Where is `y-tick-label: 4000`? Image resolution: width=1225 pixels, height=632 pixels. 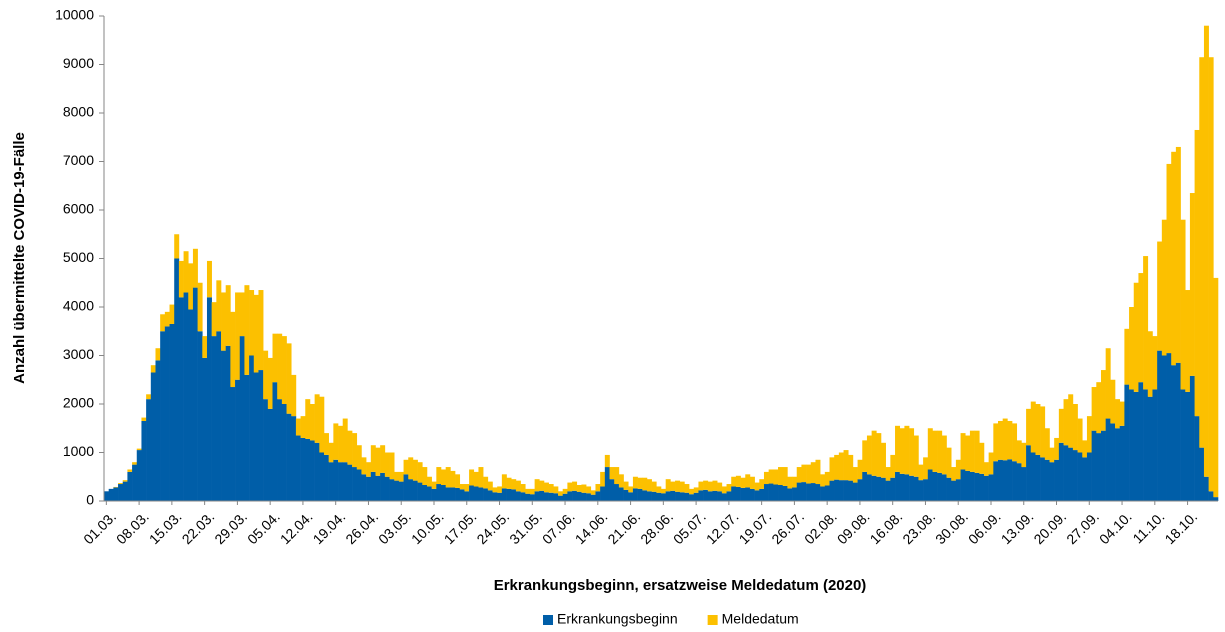 y-tick-label: 4000 is located at coordinates (78, 306).